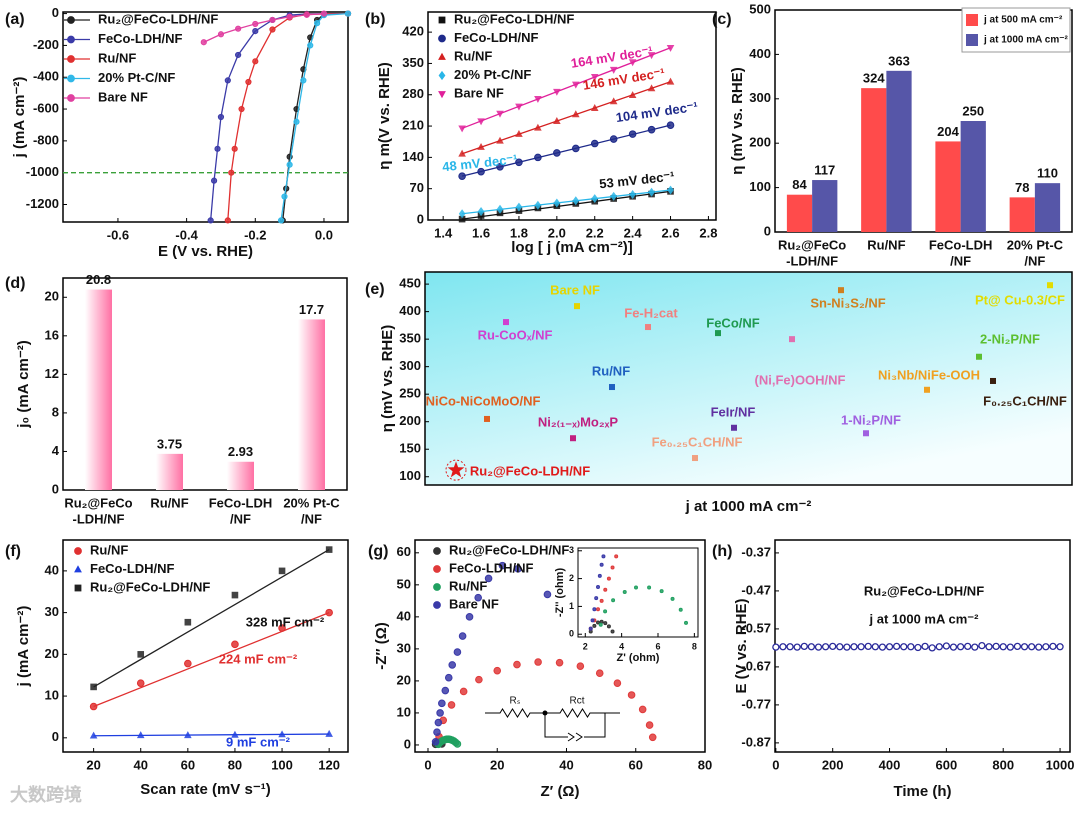  I want to click on circuit-label: Rₛ, so click(515, 701).